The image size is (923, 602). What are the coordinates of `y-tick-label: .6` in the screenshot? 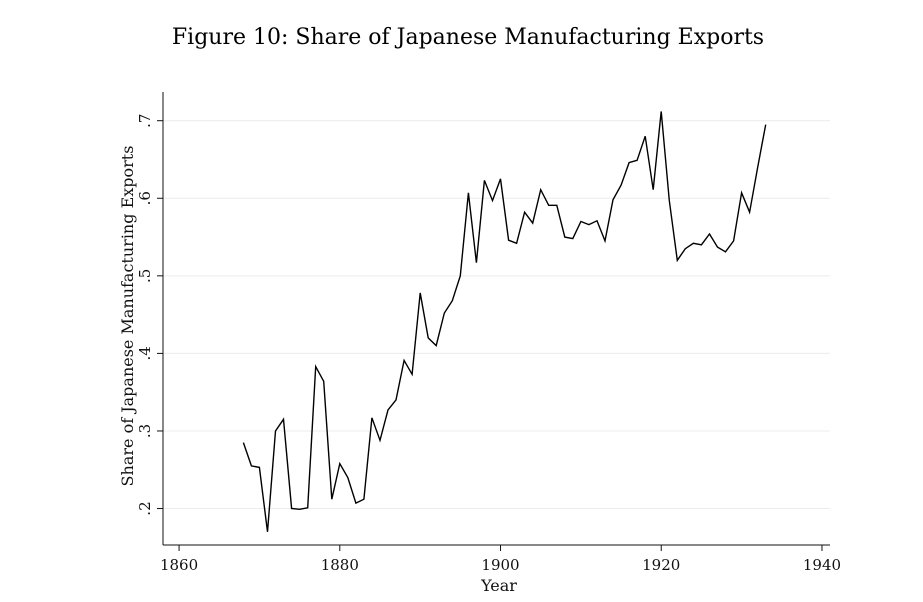 It's located at (145, 198).